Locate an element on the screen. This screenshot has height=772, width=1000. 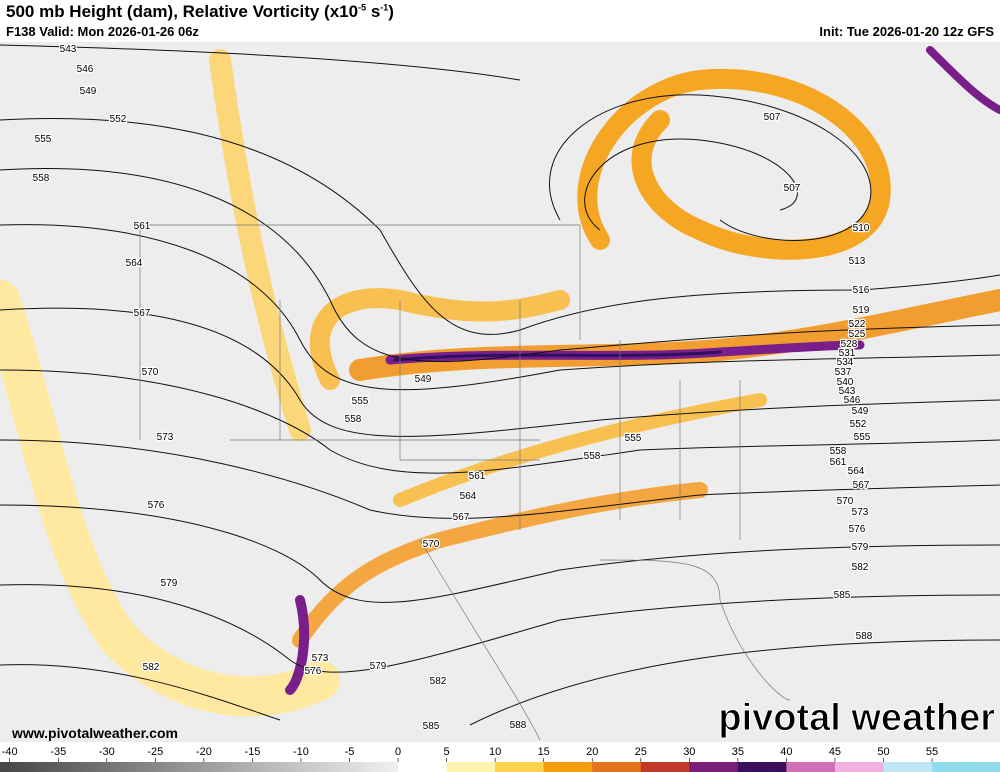
contour is located at coordinates (500, 421).